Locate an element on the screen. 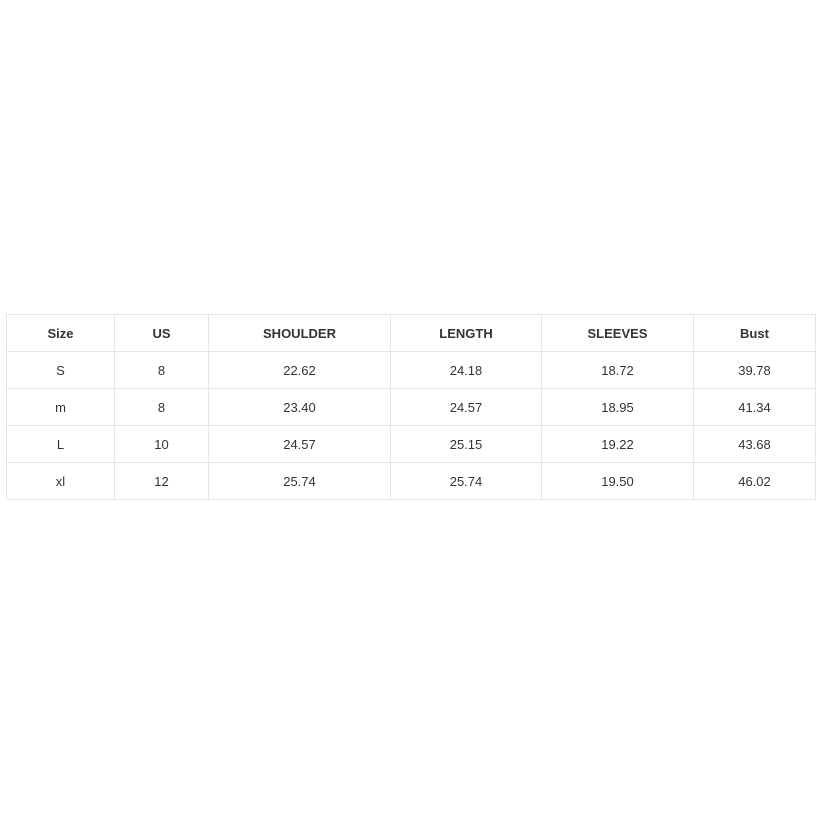 This screenshot has width=823, height=823. cell-size: S is located at coordinates (60, 370).